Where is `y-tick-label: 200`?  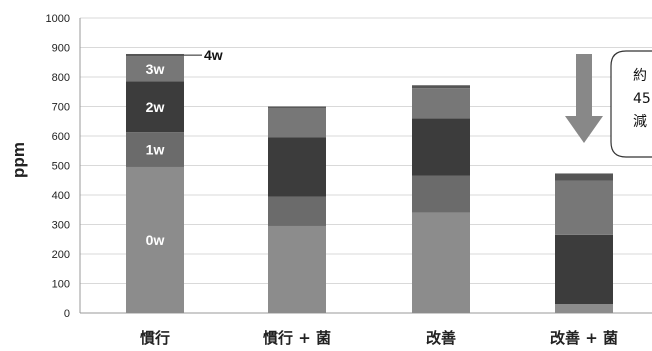 y-tick-label: 200 is located at coordinates (61, 255).